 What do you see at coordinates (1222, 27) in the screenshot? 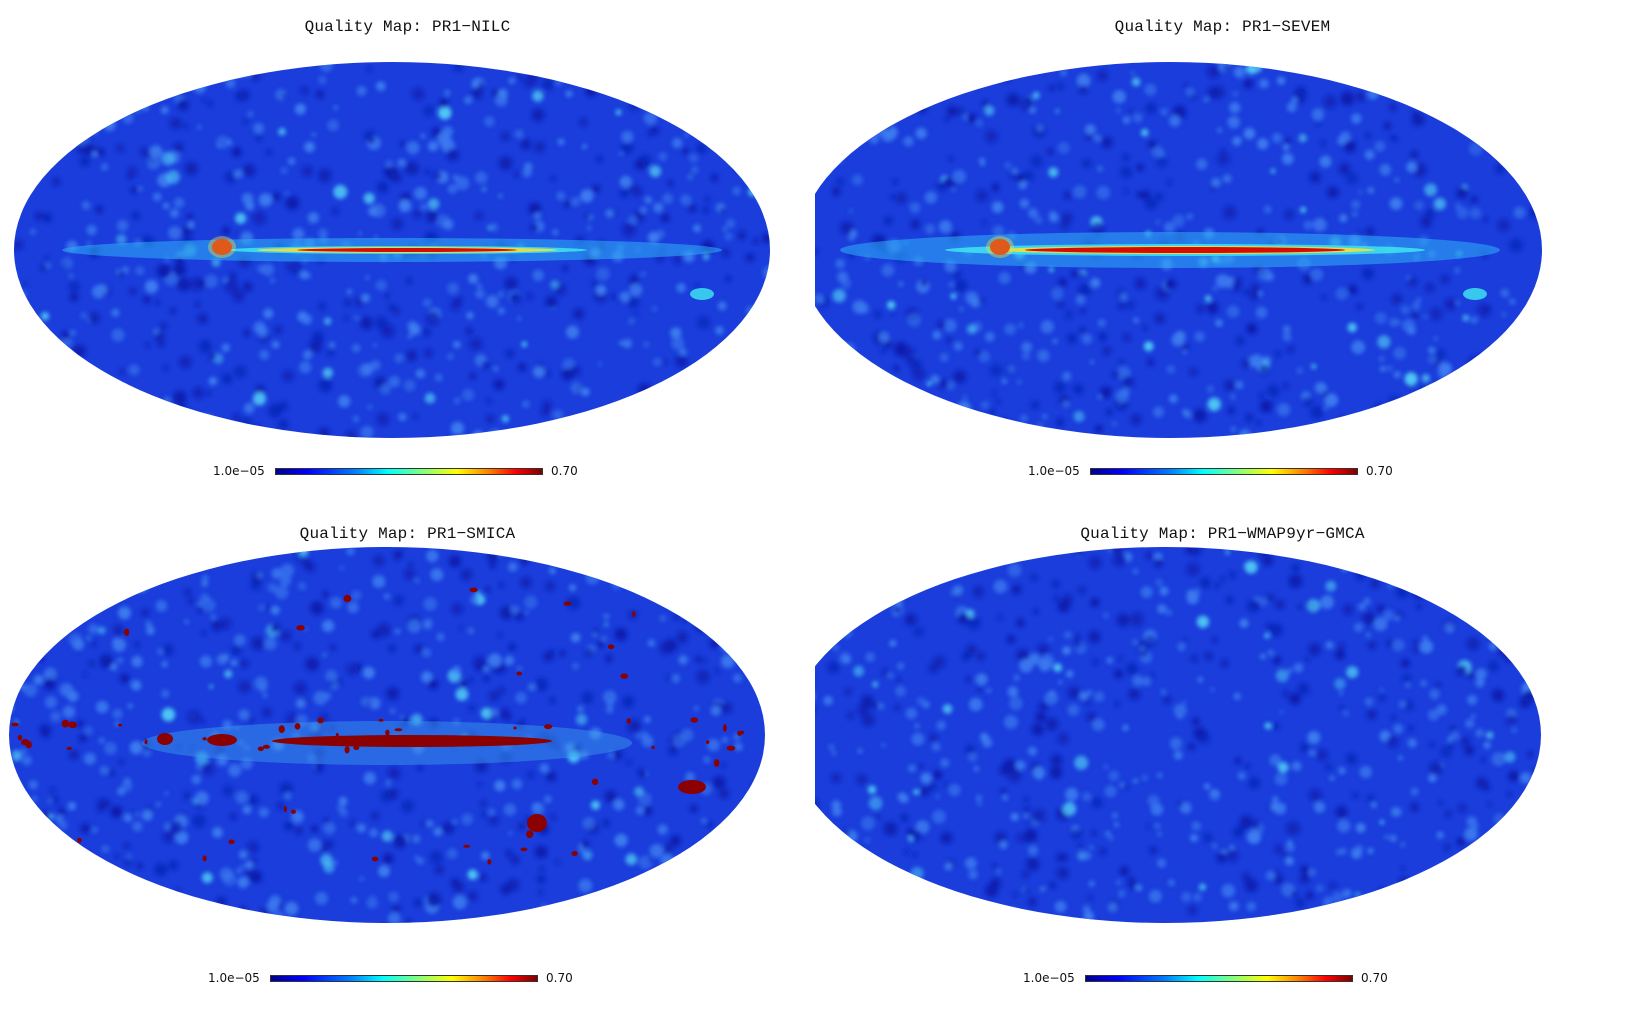
I see `panel-title: Quality Map: PR1−SEVEM` at bounding box center [1222, 27].